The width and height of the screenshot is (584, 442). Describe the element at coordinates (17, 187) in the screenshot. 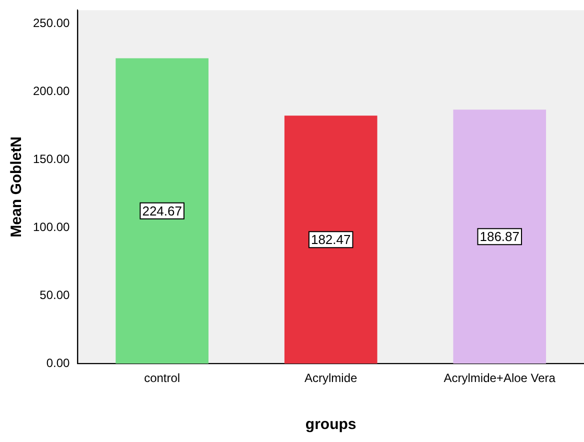

I see `y-axis-title: Mean GobletN` at that location.